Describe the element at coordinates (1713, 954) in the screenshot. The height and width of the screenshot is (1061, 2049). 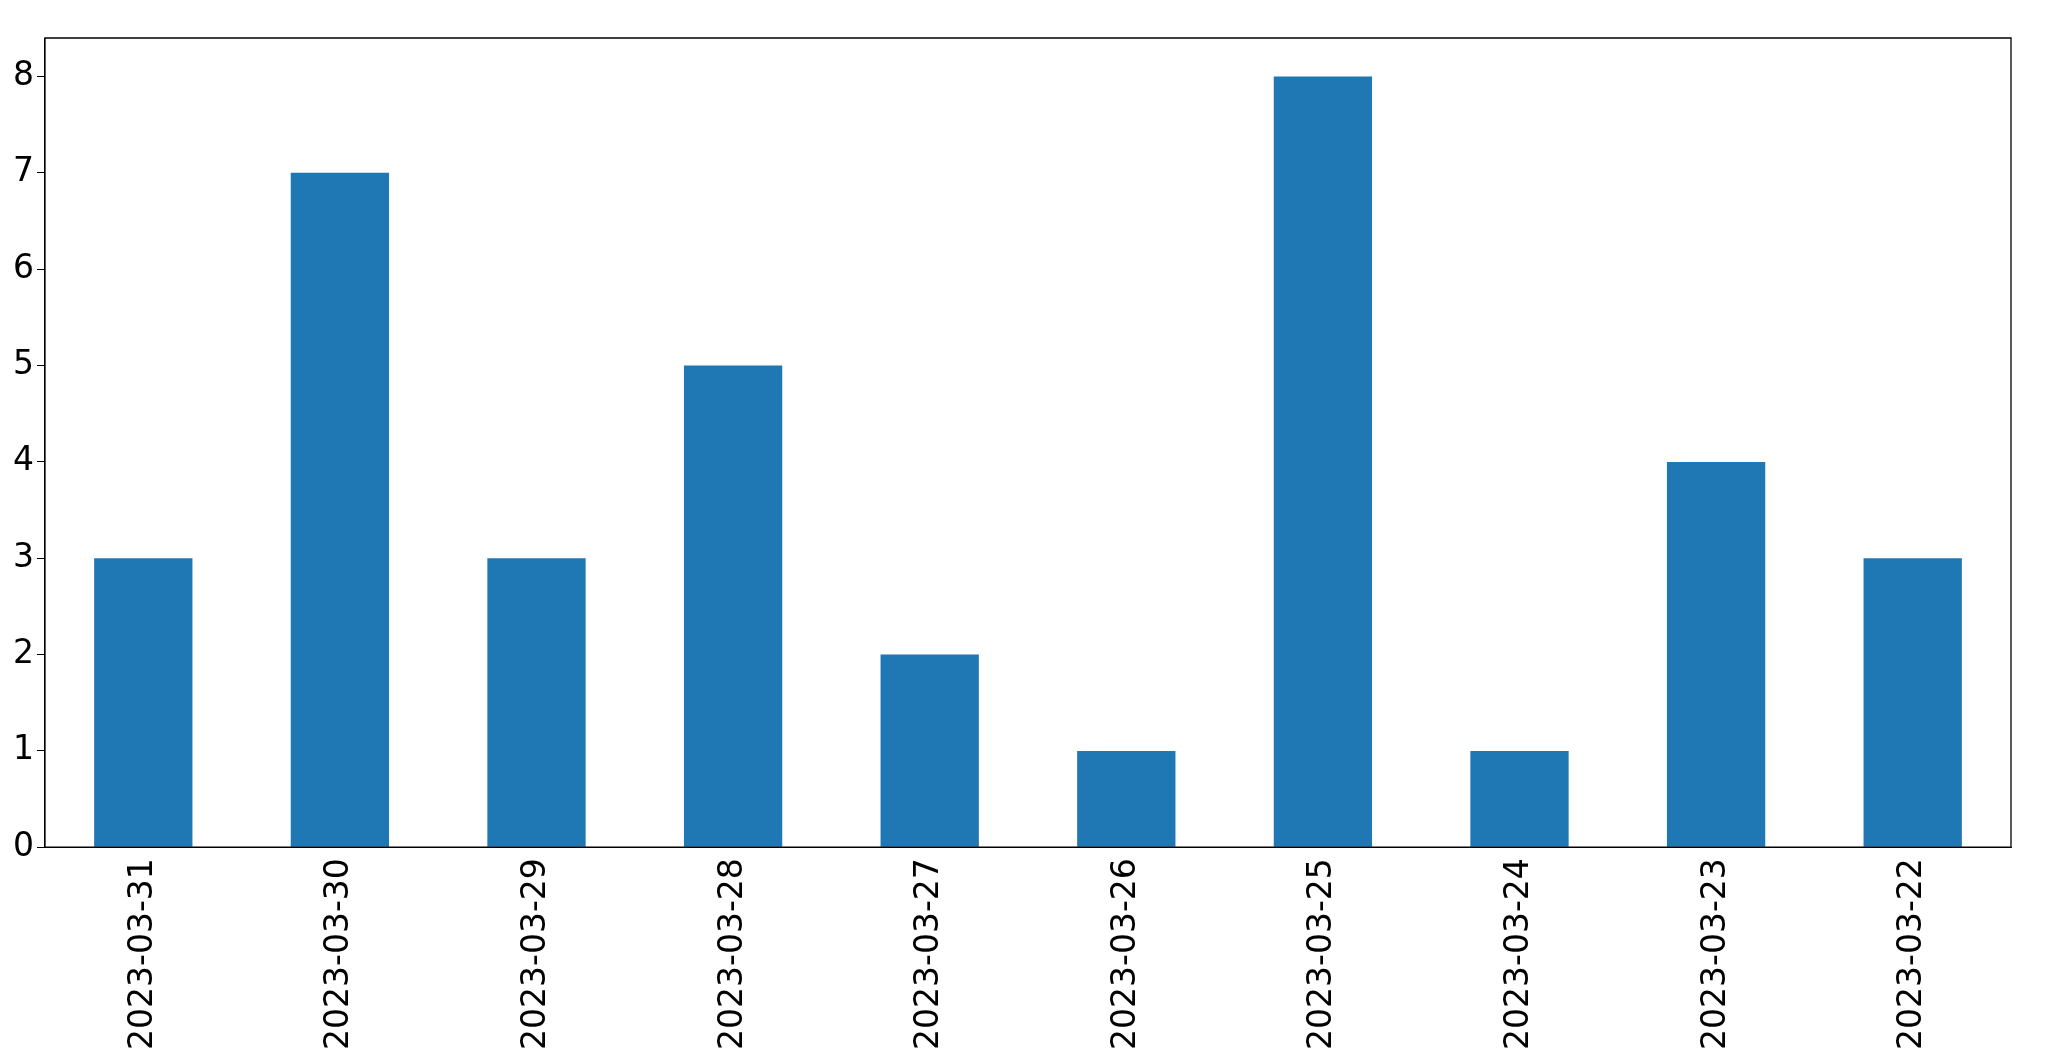
I see `x-tick-label: 2023-03-23` at that location.